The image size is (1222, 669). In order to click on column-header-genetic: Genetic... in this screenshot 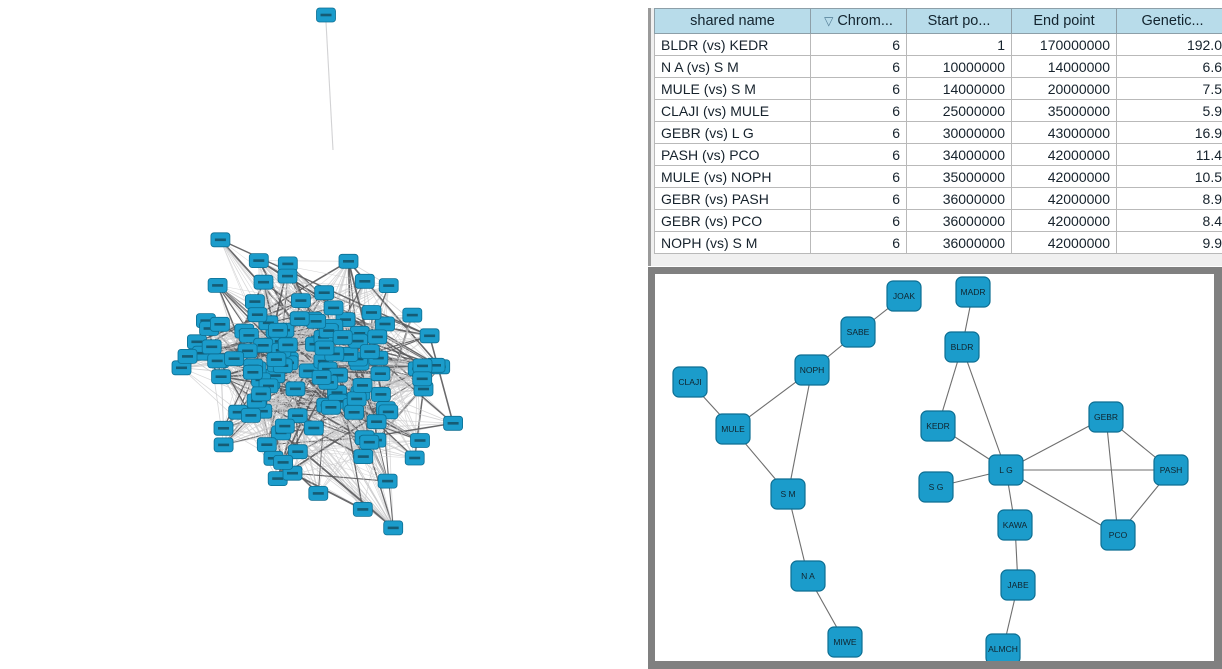, I will do `click(1169, 21)`.